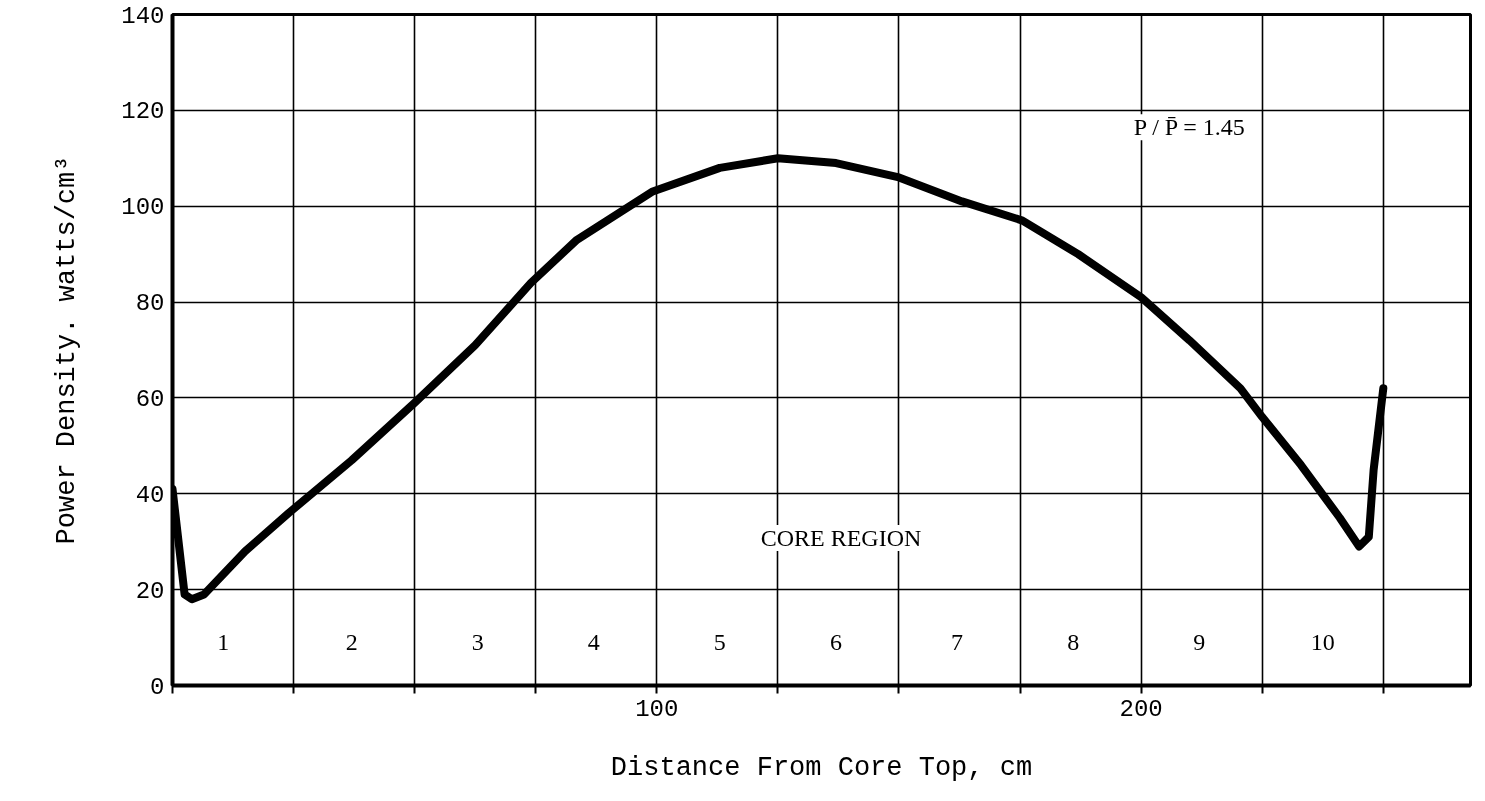  What do you see at coordinates (593, 641) in the screenshot?
I see `annotation: 4` at bounding box center [593, 641].